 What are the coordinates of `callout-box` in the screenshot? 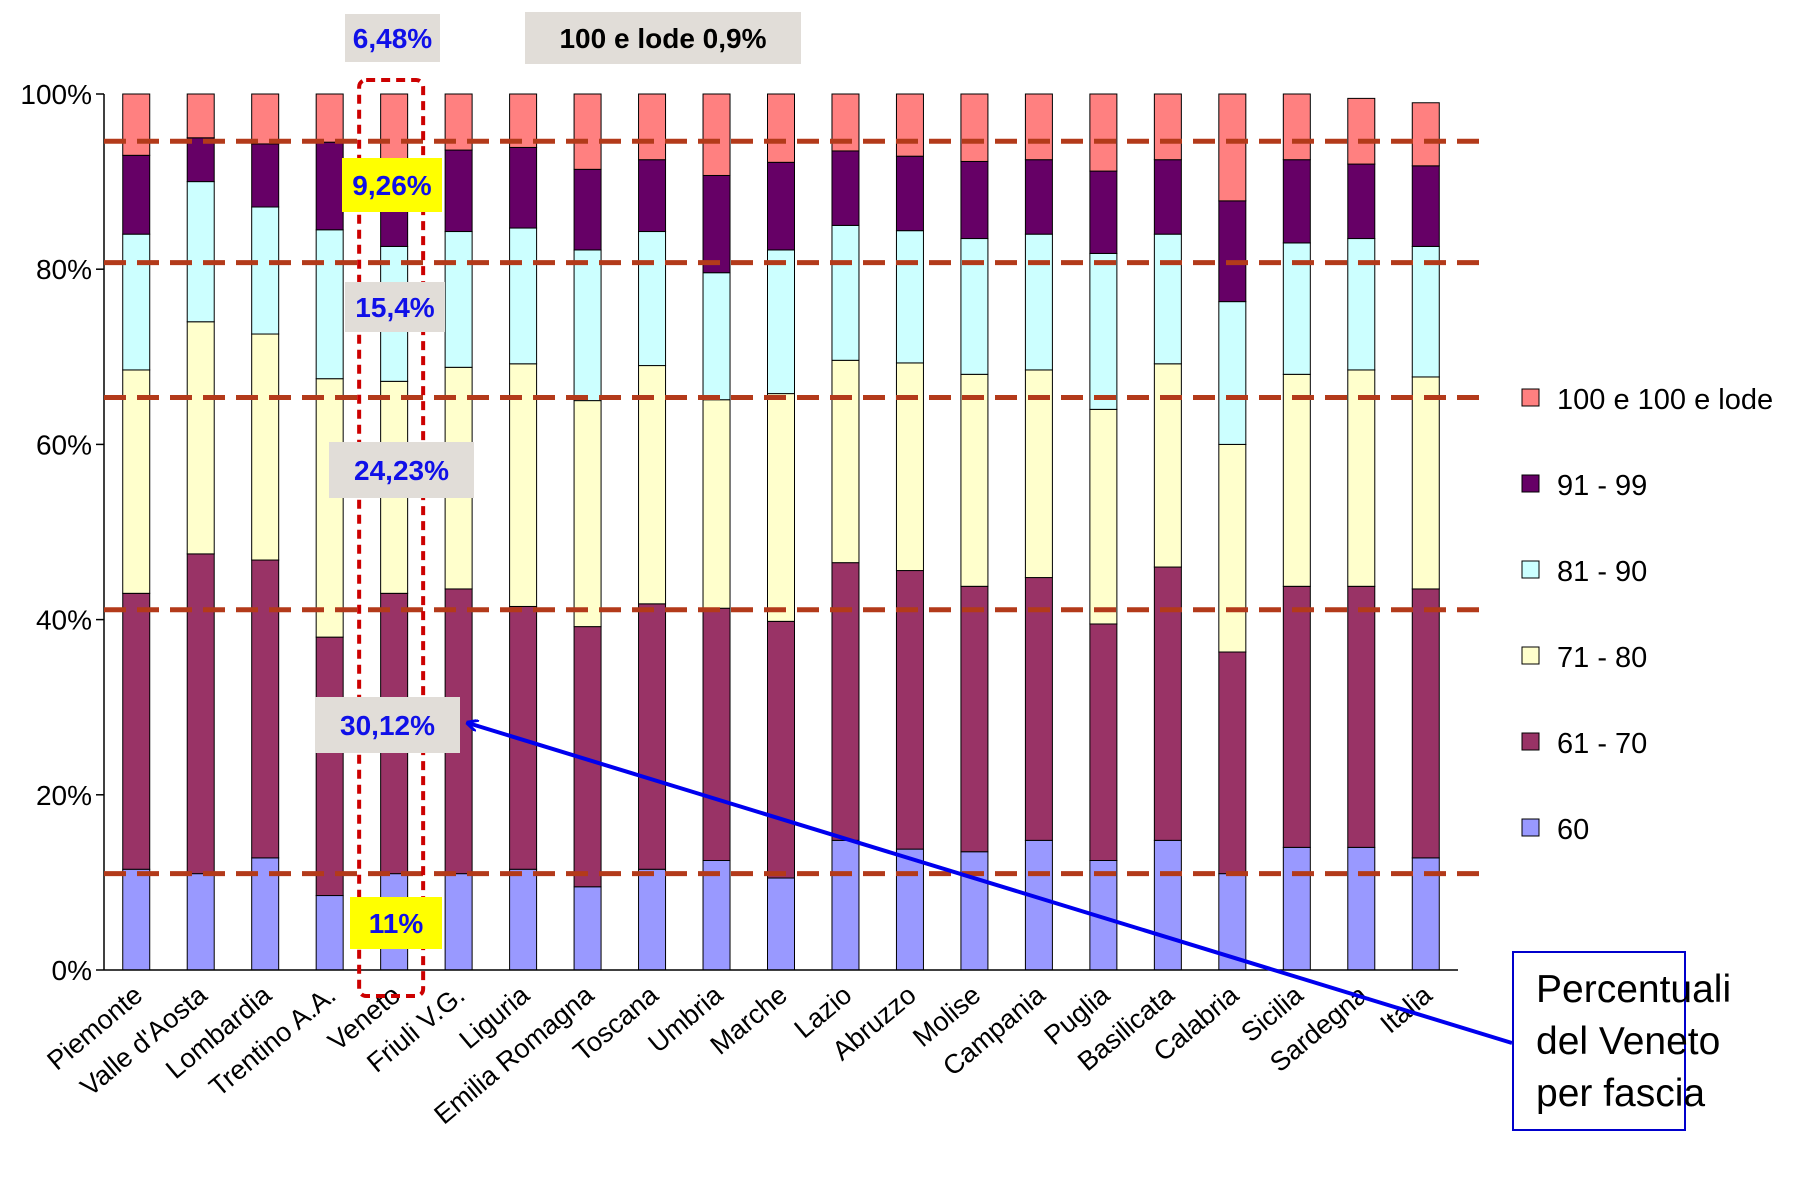 It's located at (1599, 1041).